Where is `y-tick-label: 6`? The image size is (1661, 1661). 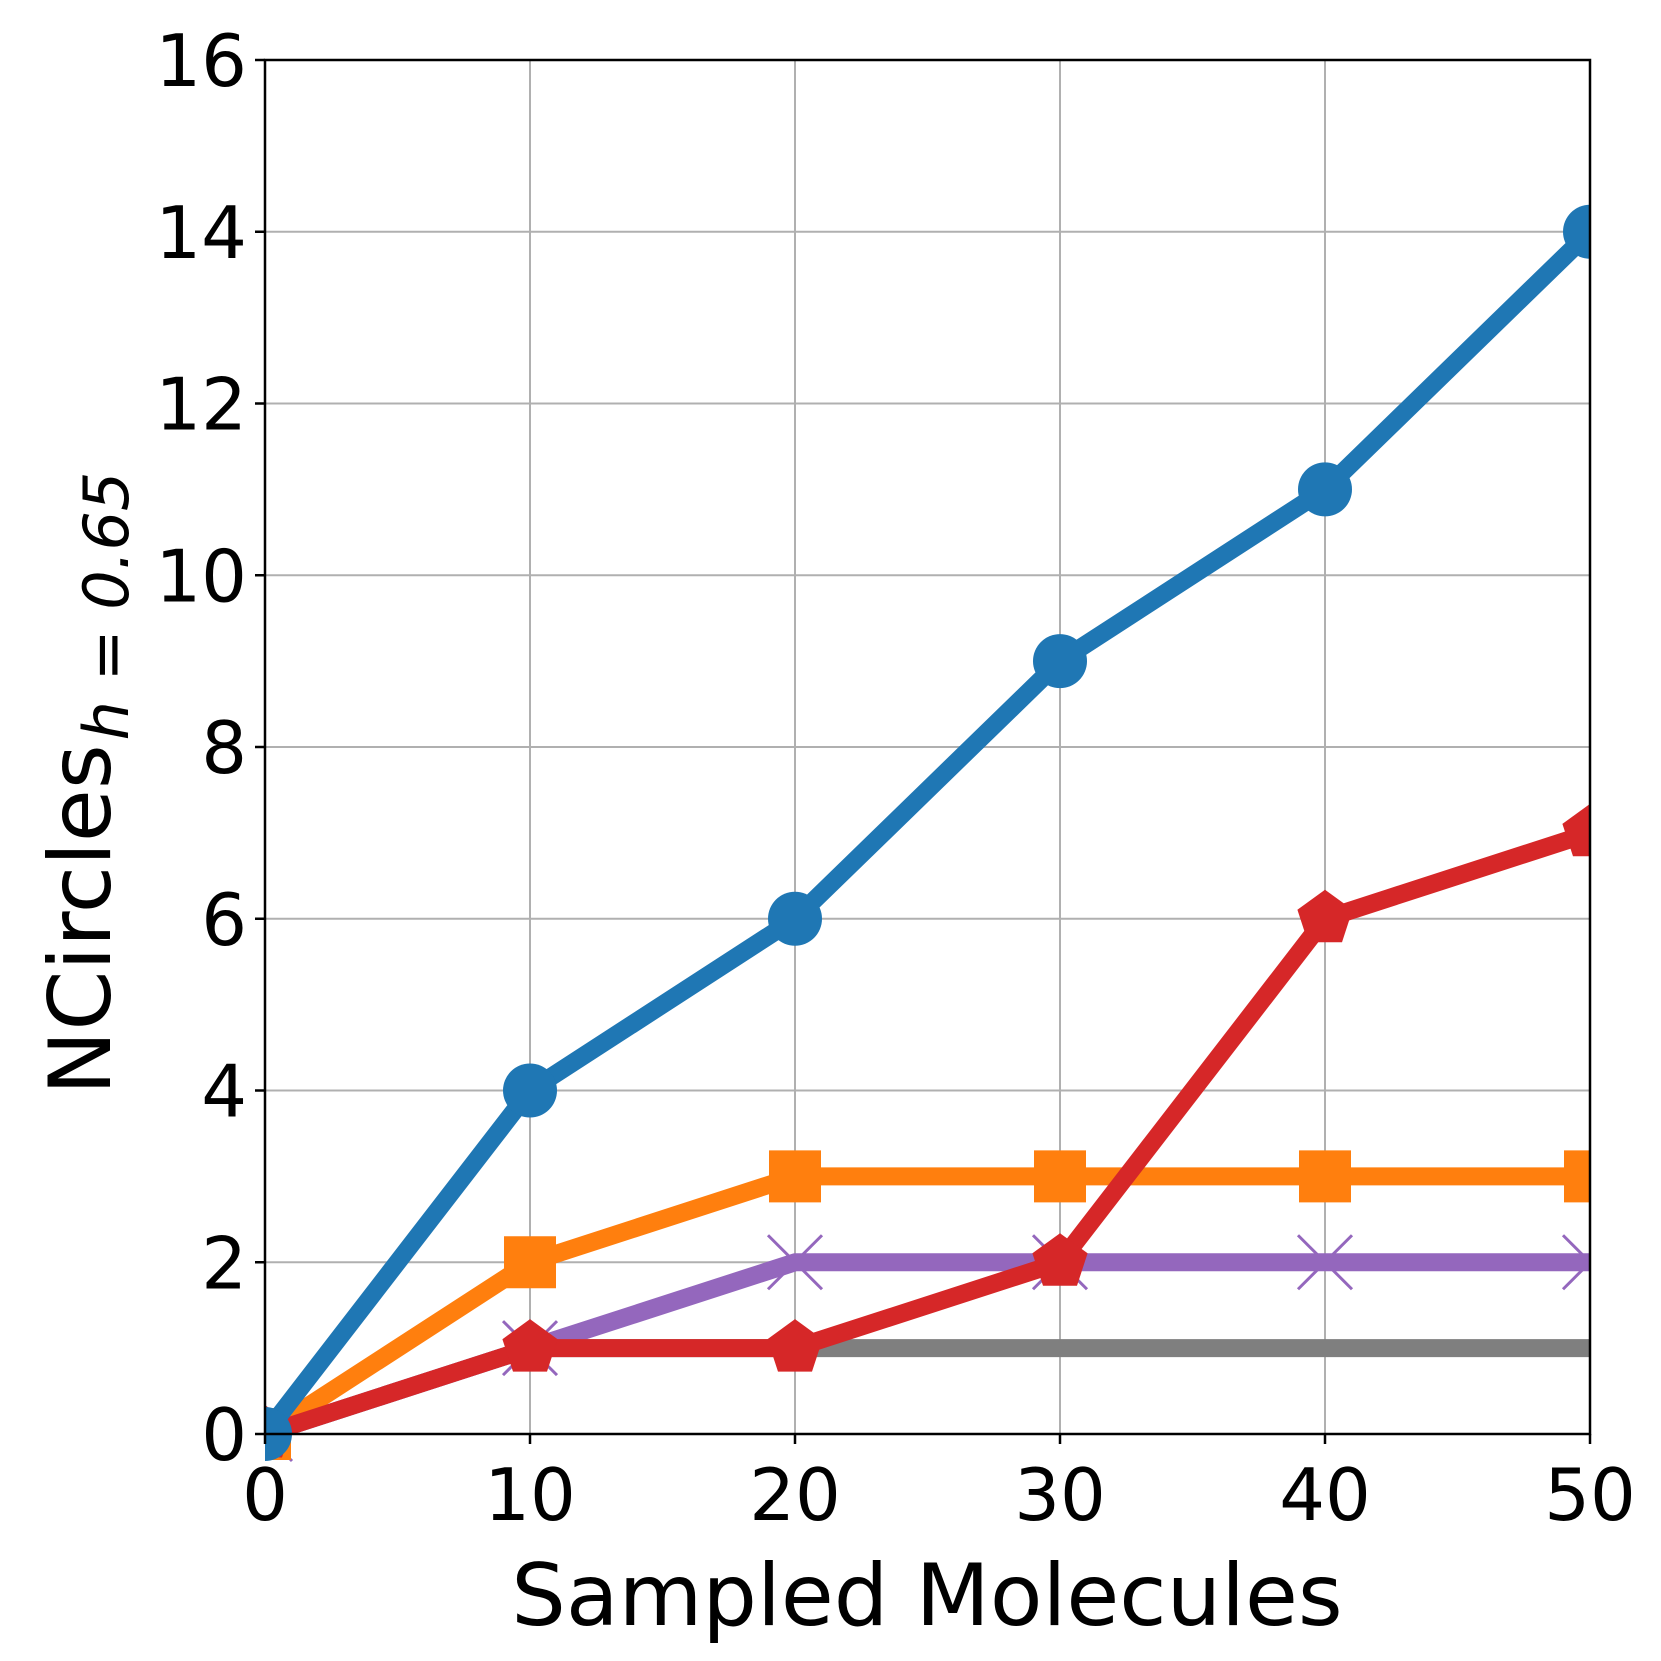 y-tick-label: 6 is located at coordinates (224, 920).